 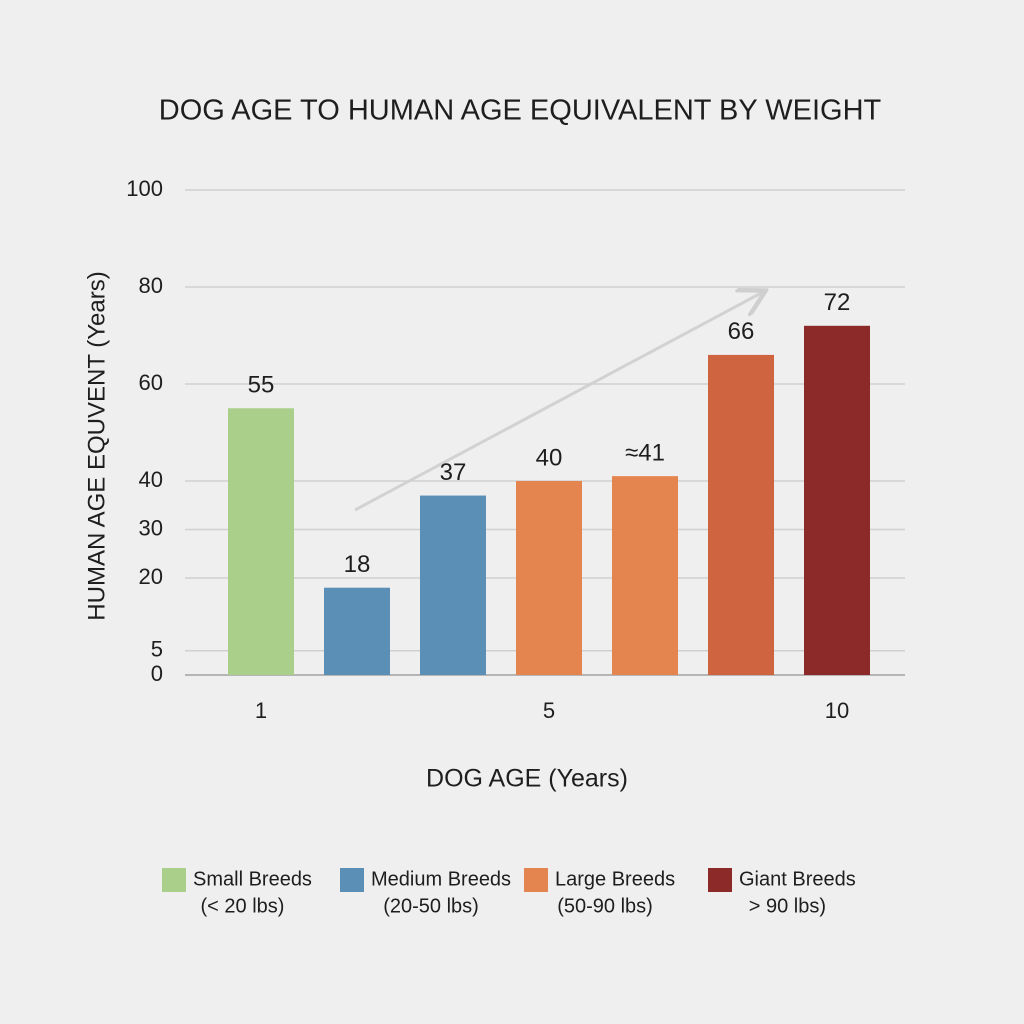 I want to click on legend-label: Large Breeds, so click(x=615, y=879).